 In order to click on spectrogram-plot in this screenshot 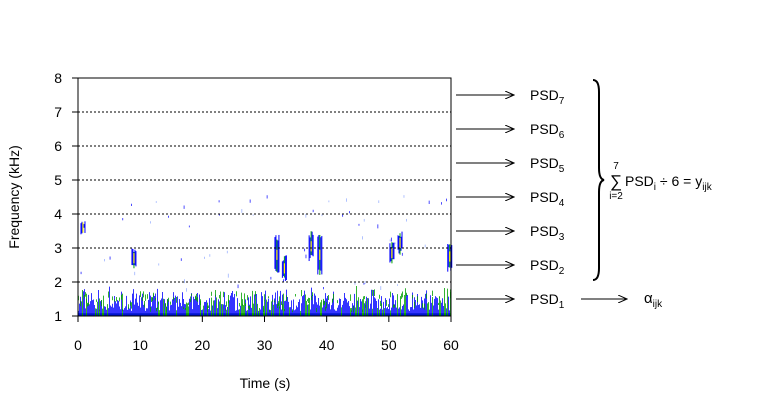, I will do `click(265, 255)`.